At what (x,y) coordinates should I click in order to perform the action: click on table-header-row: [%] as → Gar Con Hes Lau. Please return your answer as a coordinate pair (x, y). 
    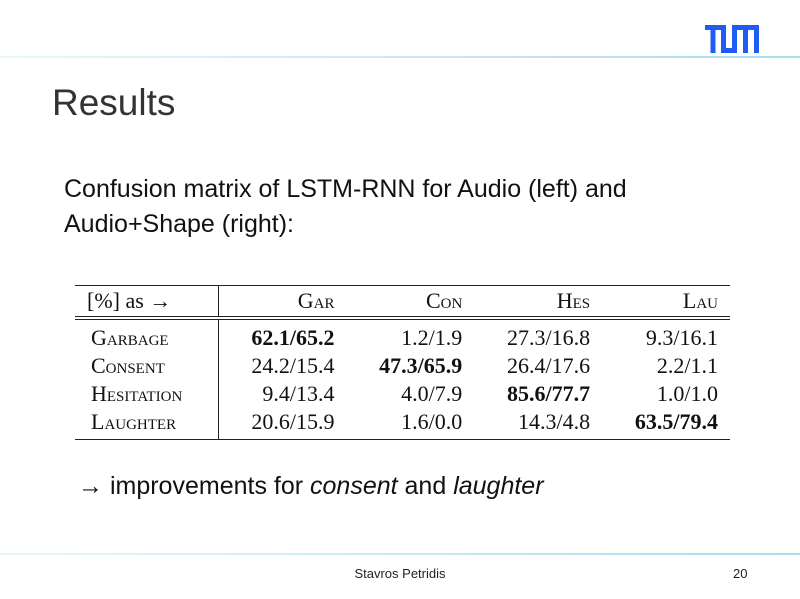
    Looking at the image, I should click on (402, 302).